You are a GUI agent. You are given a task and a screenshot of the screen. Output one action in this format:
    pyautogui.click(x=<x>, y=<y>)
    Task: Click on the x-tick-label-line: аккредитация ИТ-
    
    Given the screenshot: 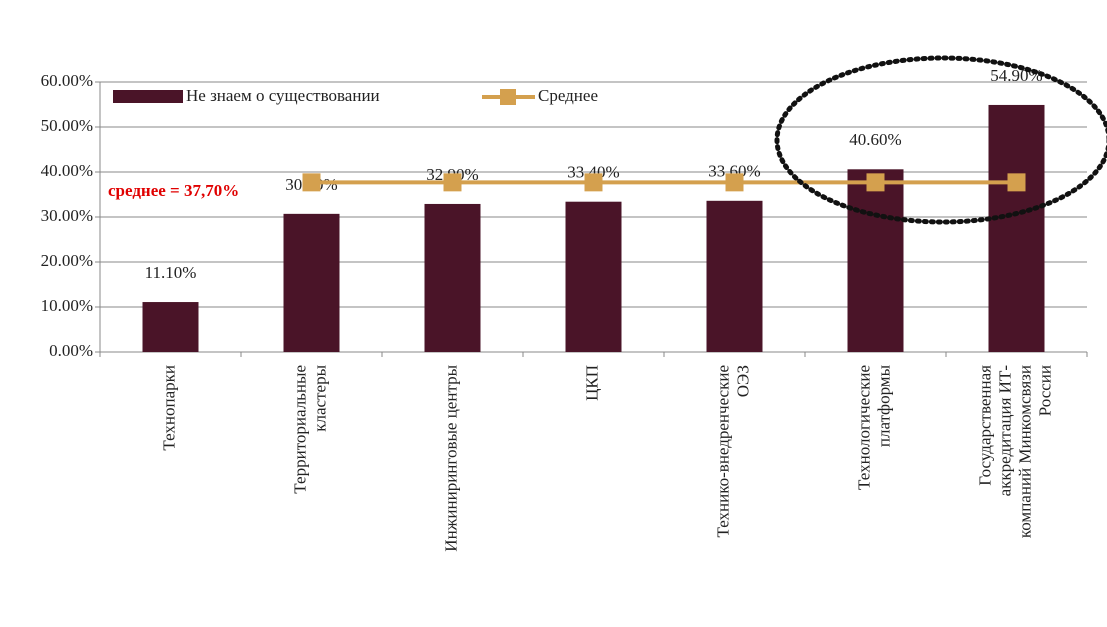 What is the action you would take?
    pyautogui.click(x=1004, y=431)
    